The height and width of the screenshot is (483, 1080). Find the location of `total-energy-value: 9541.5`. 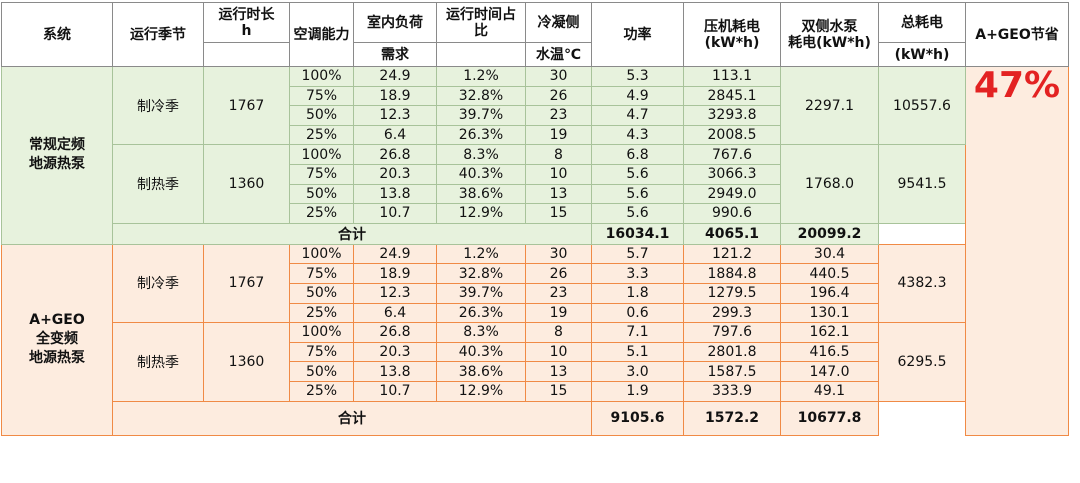

total-energy-value: 9541.5 is located at coordinates (922, 184).